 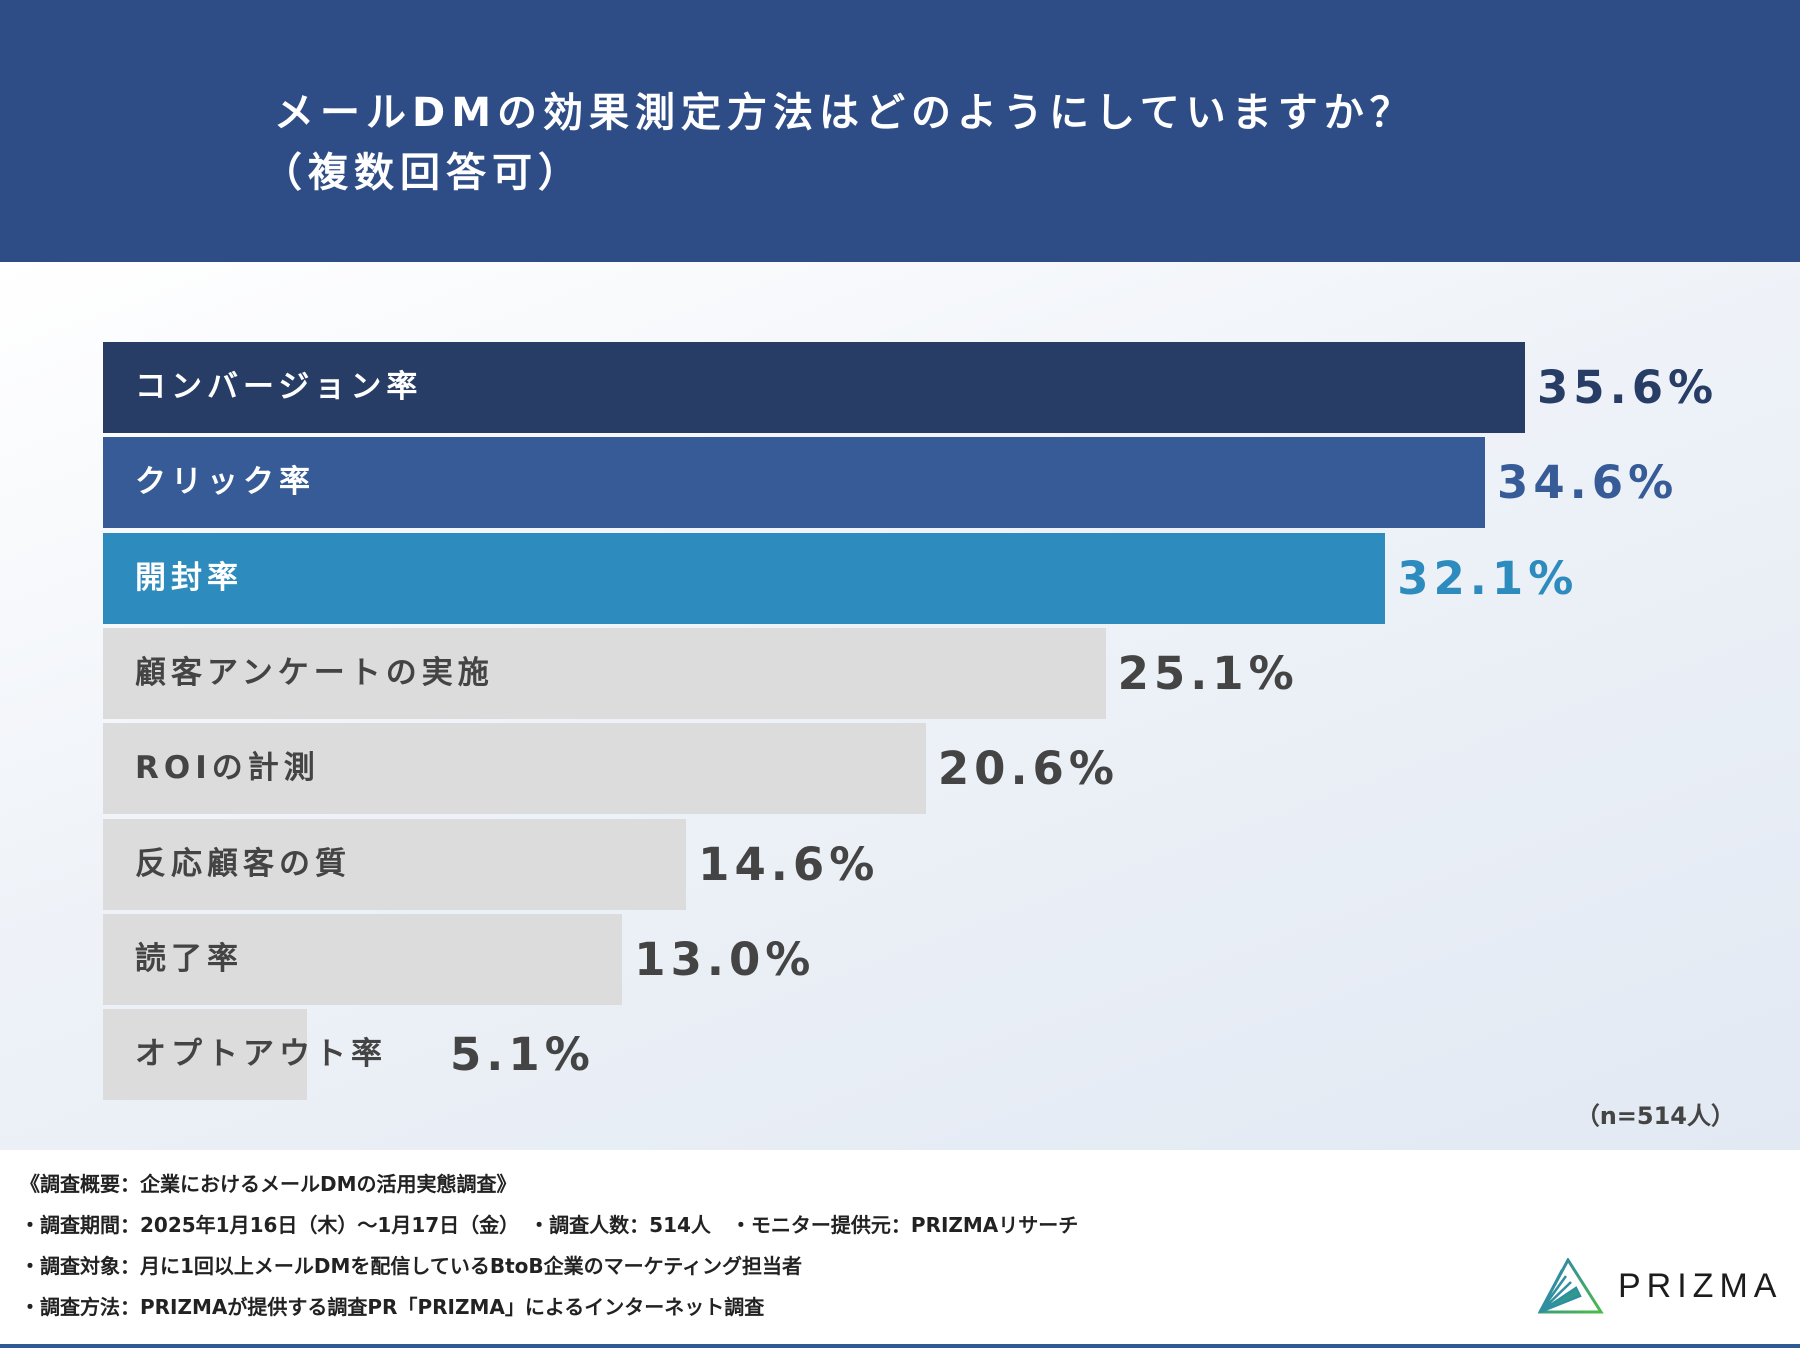 I want to click on category-label: オプトアウト率, so click(x=261, y=1054).